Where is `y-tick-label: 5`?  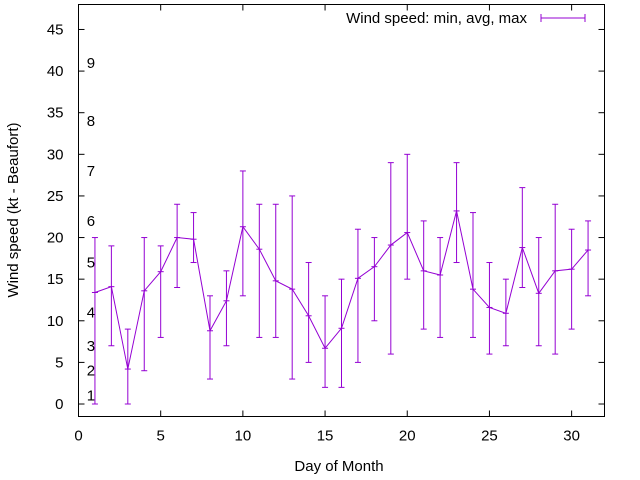
y-tick-label: 5 is located at coordinates (59, 362).